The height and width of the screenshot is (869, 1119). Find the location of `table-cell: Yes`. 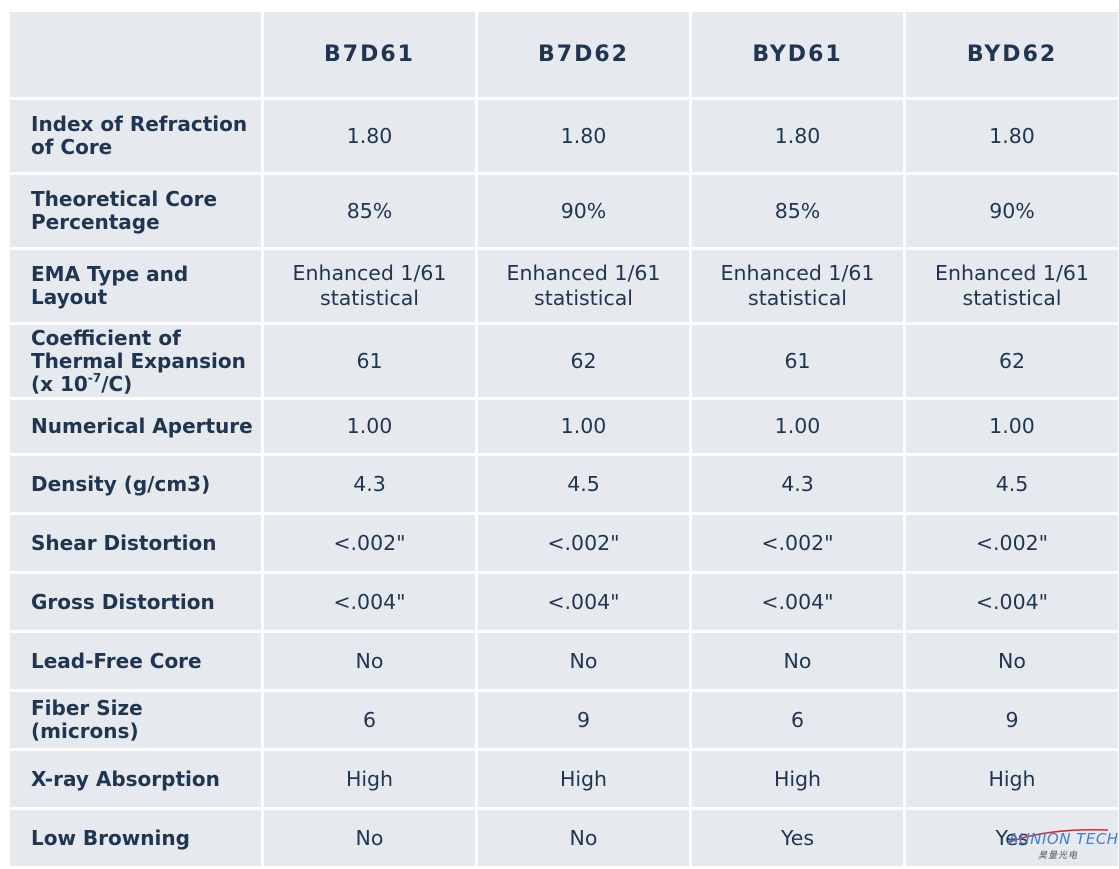

table-cell: Yes is located at coordinates (797, 838).